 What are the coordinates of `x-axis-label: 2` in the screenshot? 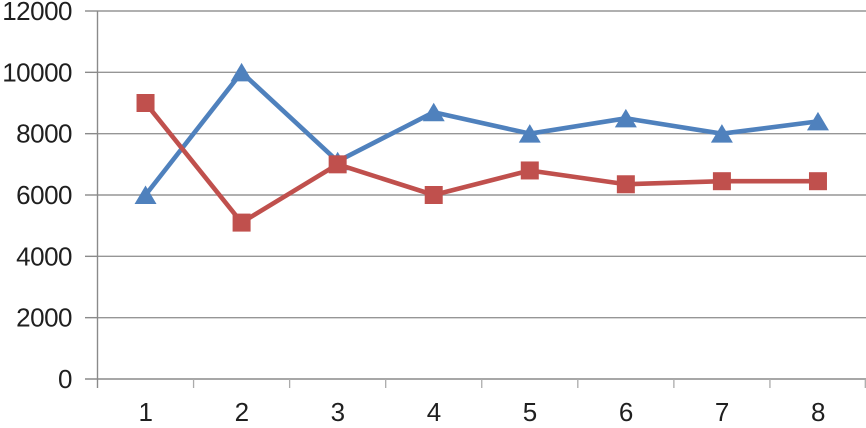 It's located at (242, 412).